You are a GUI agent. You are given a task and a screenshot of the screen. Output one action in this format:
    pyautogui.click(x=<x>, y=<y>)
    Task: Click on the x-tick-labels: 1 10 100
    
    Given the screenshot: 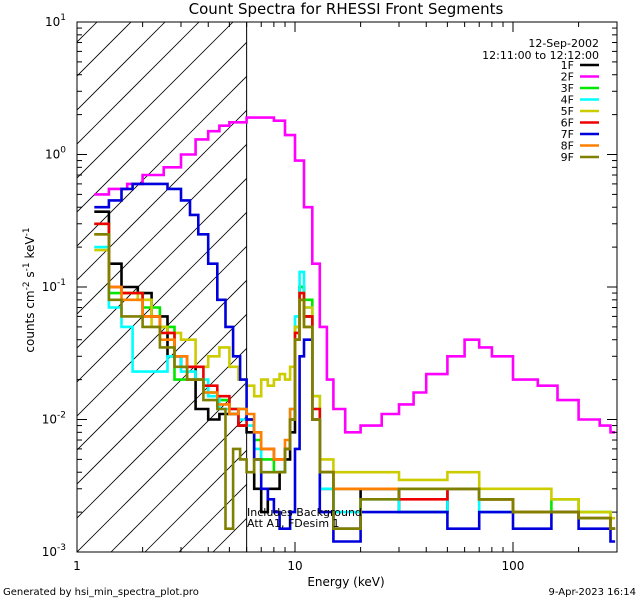 What is the action you would take?
    pyautogui.click(x=298, y=566)
    